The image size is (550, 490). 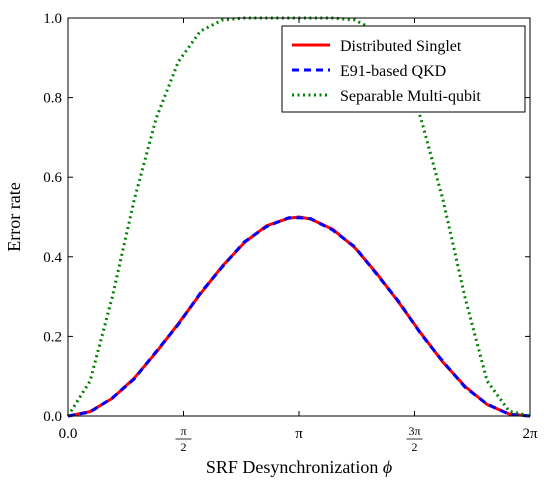 I want to click on y-tick-label: 0.2, so click(x=52, y=337).